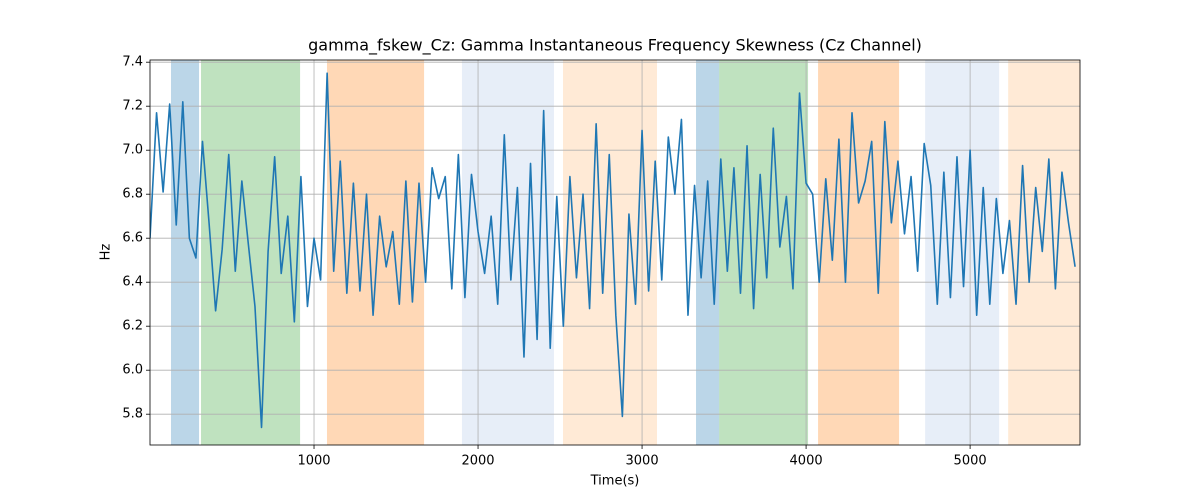 Image resolution: width=1200 pixels, height=500 pixels. What do you see at coordinates (132, 150) in the screenshot?
I see `y-tick-label: 7.0` at bounding box center [132, 150].